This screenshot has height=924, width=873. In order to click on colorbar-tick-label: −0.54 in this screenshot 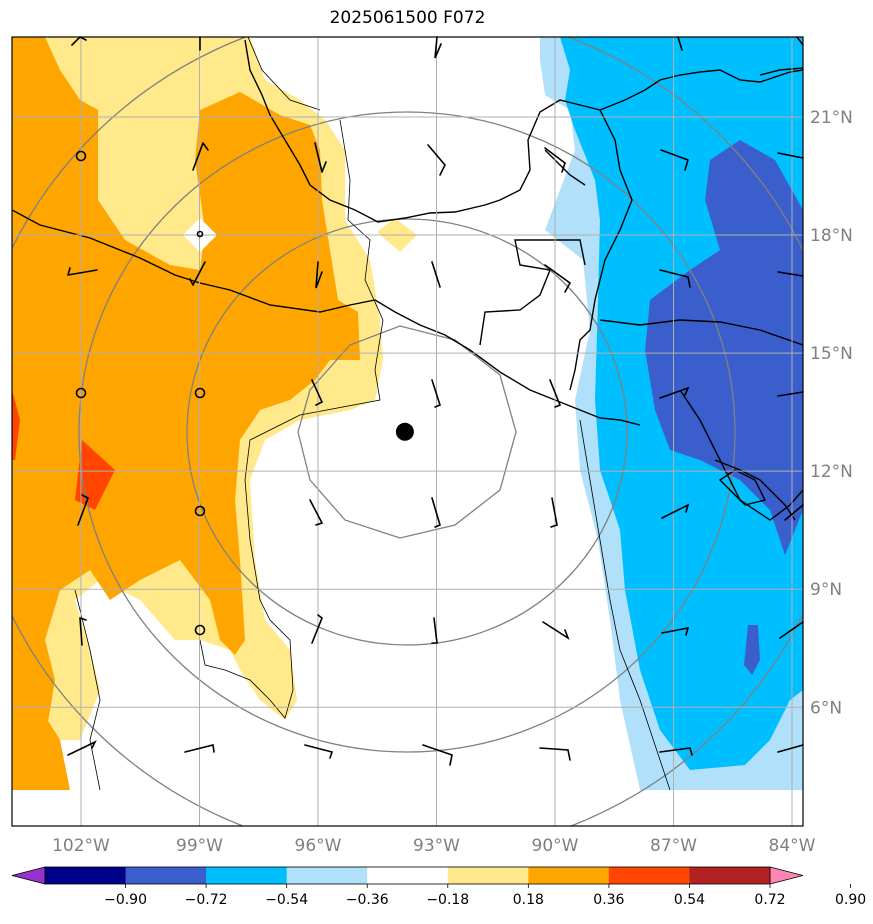, I will do `click(286, 900)`.